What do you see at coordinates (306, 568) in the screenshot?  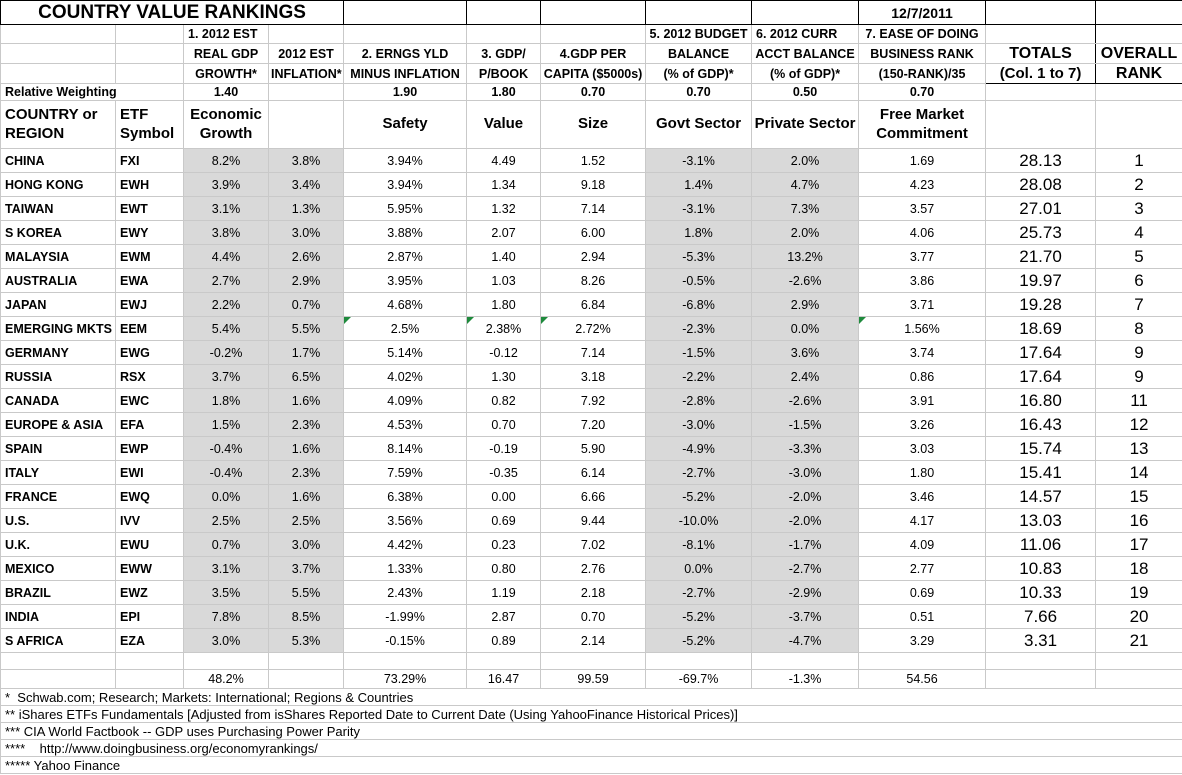 I see `cell-inflation: 3.7%` at bounding box center [306, 568].